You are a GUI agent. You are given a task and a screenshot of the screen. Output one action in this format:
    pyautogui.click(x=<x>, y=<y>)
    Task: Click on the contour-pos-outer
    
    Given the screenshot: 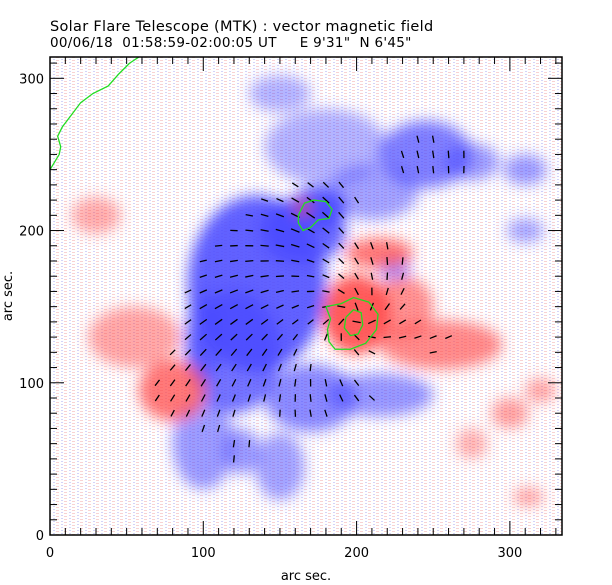 What is the action you would take?
    pyautogui.click(x=352, y=323)
    